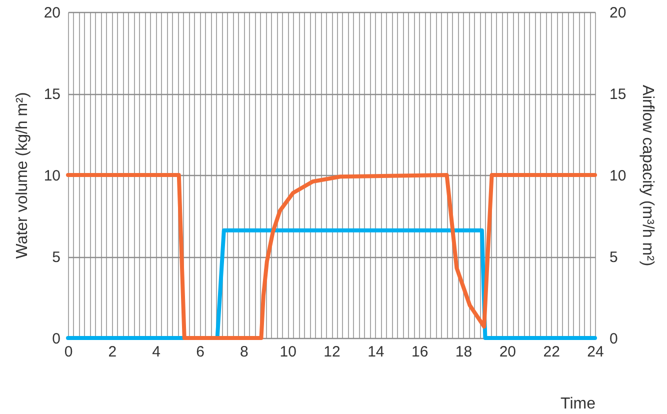 The image size is (667, 414). Describe the element at coordinates (463, 352) in the screenshot. I see `x-tick-label: 18` at that location.